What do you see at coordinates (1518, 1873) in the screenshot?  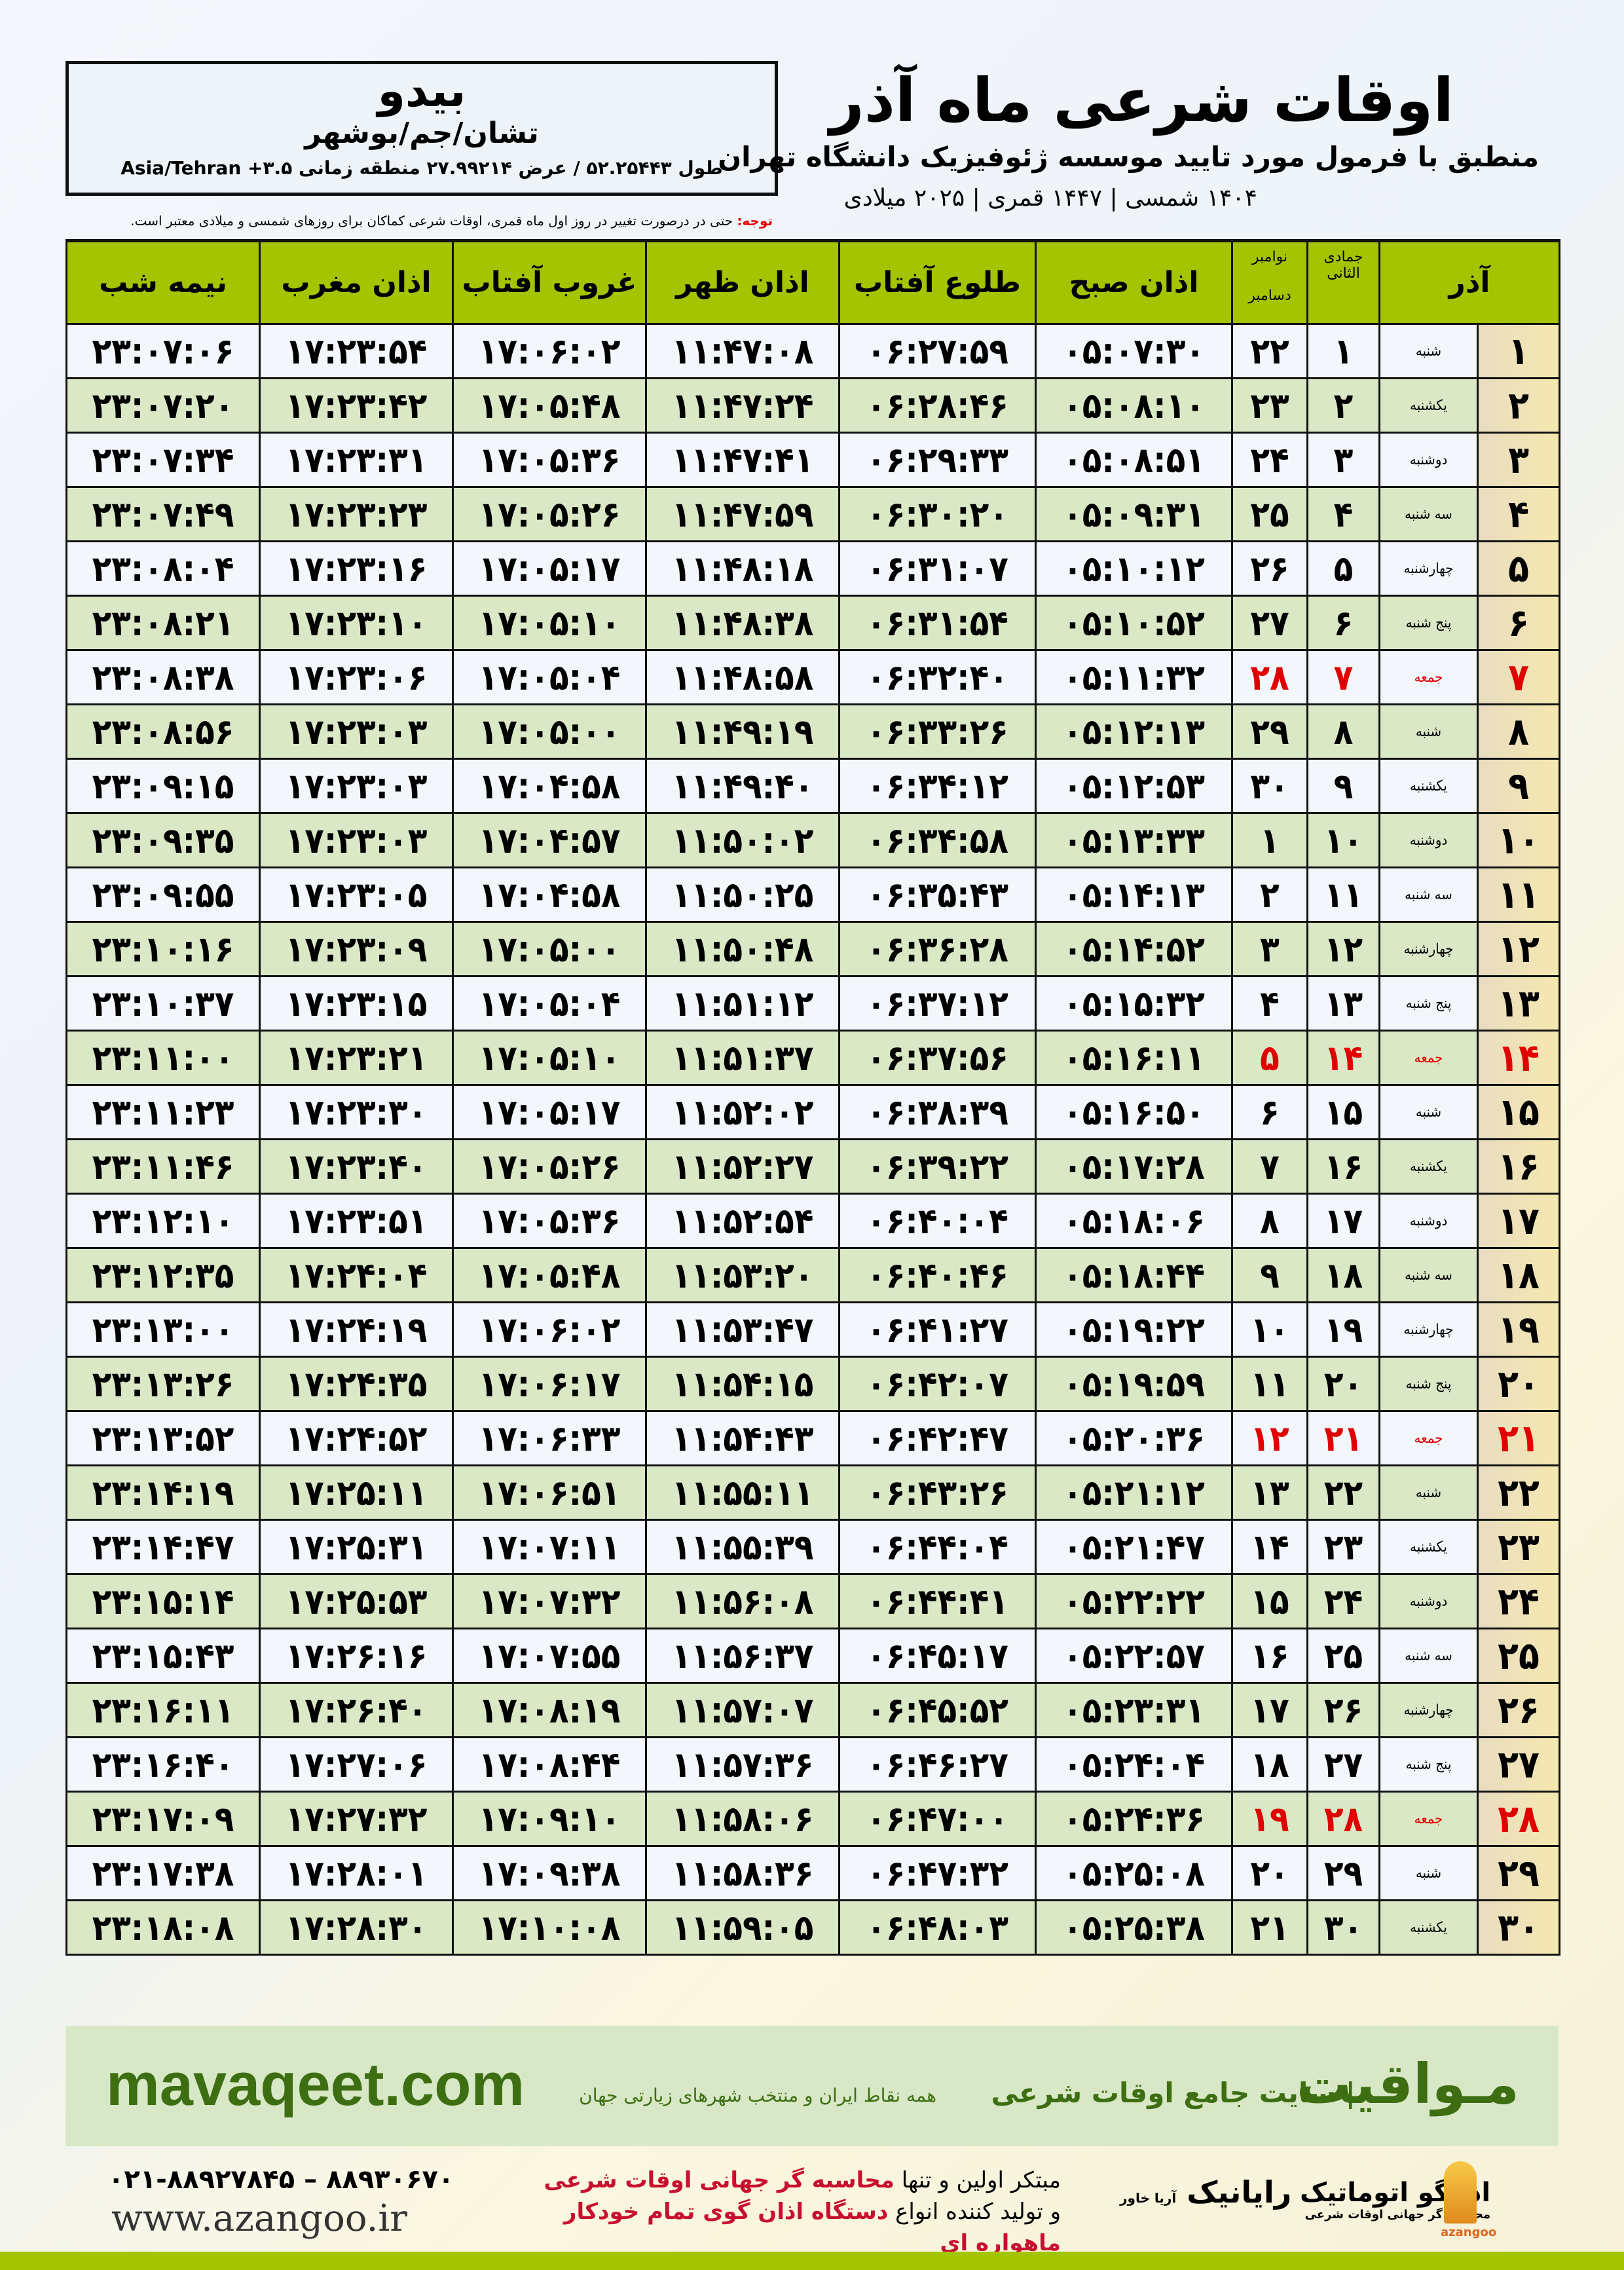 I see `day-number: ۲۹` at bounding box center [1518, 1873].